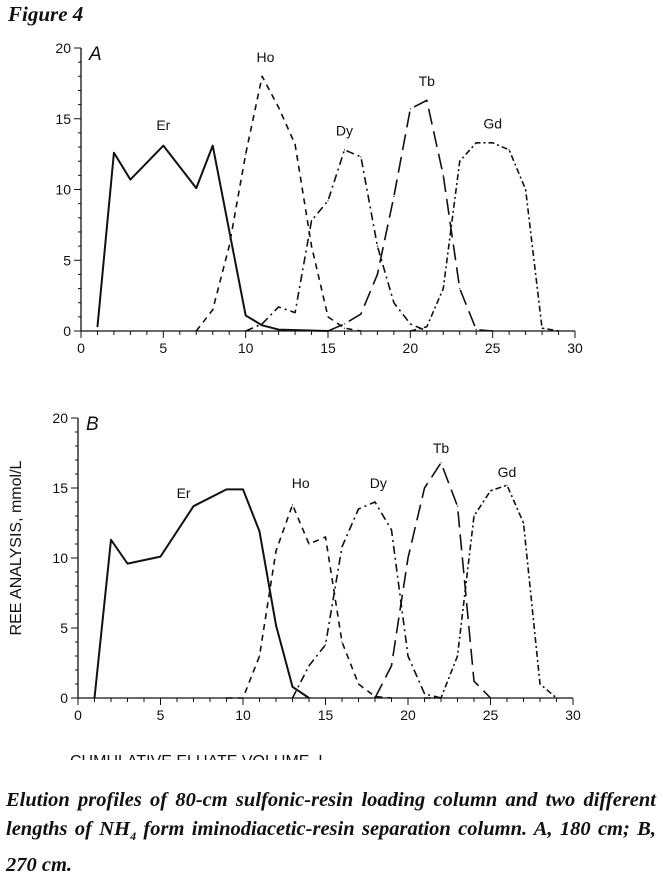 The width and height of the screenshot is (663, 880). Describe the element at coordinates (64, 628) in the screenshot. I see `panel-b-y-tick-label: 5` at that location.